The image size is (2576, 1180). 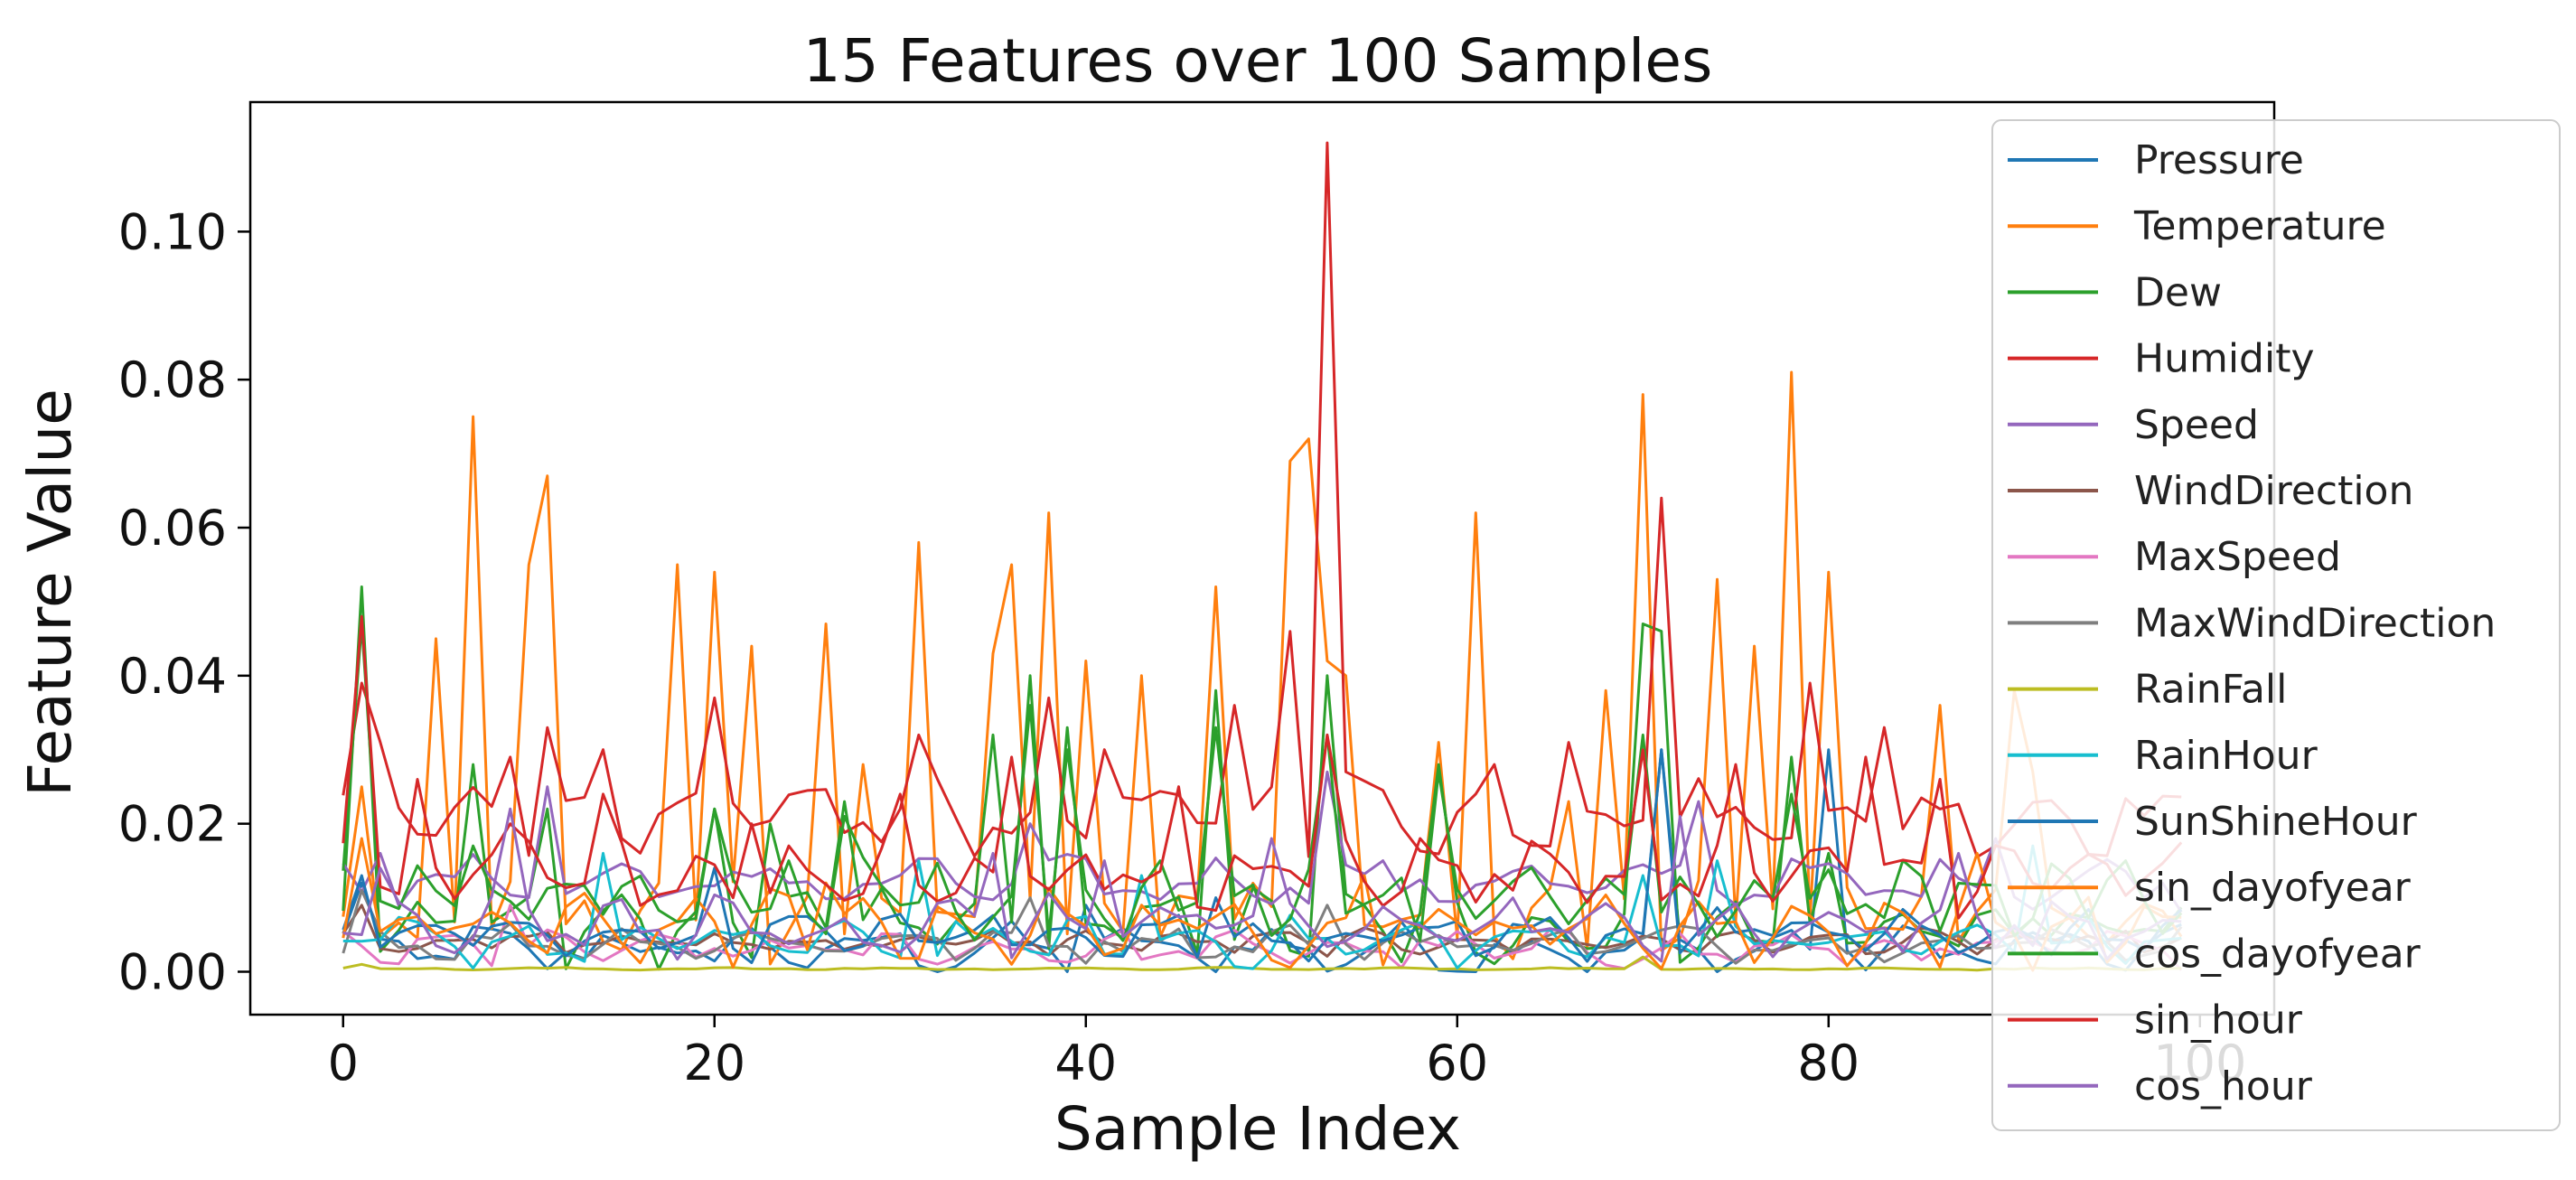 What do you see at coordinates (172, 379) in the screenshot?
I see `y-tick-label: 0.08` at bounding box center [172, 379].